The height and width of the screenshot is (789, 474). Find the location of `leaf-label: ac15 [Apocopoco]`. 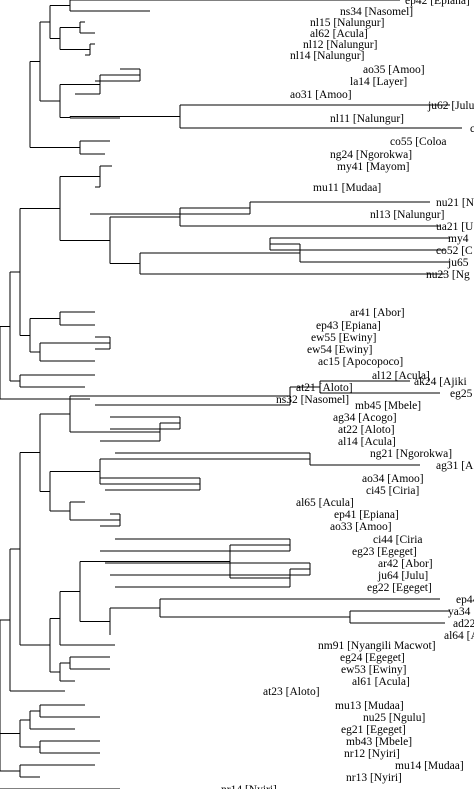

leaf-label: ac15 [Apocopoco] is located at coordinates (360, 362).